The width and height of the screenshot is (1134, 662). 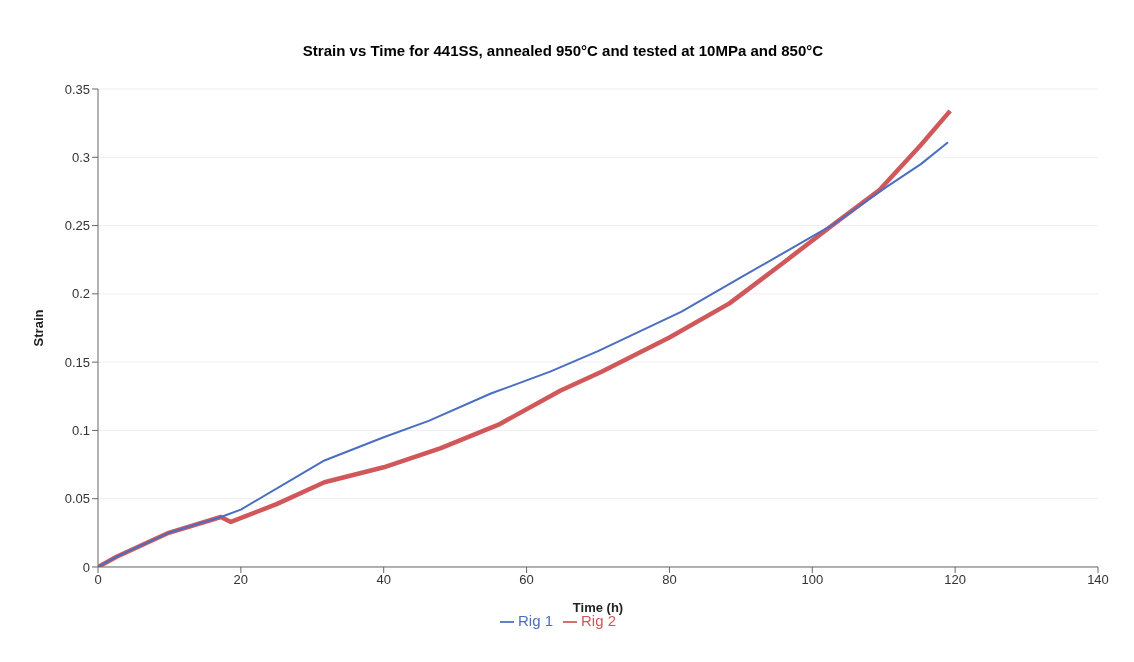 I want to click on x-tick-label: 40, so click(x=383, y=580).